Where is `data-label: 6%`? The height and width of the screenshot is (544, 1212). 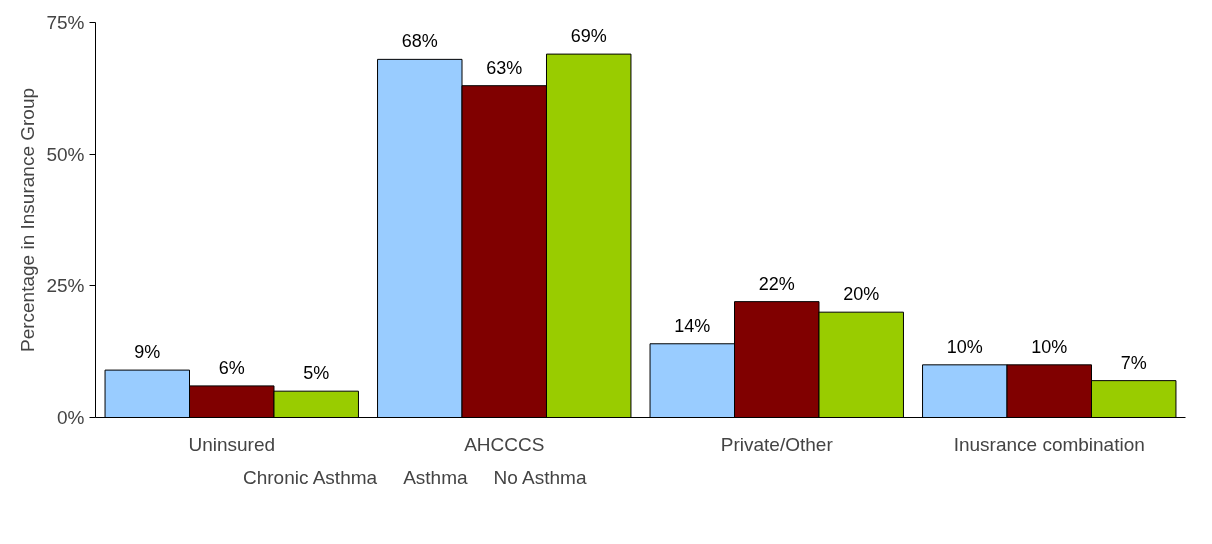
data-label: 6% is located at coordinates (231, 367).